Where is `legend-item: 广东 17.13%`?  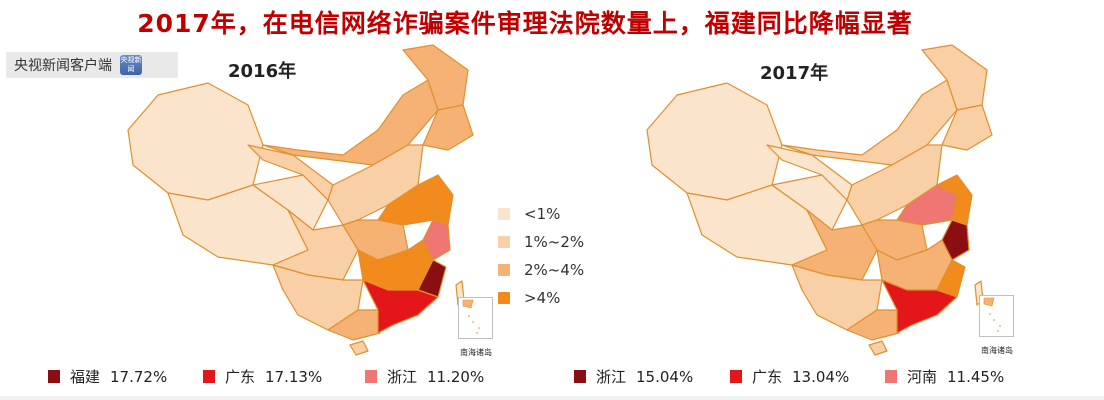 legend-item: 广东 17.13% is located at coordinates (284, 376).